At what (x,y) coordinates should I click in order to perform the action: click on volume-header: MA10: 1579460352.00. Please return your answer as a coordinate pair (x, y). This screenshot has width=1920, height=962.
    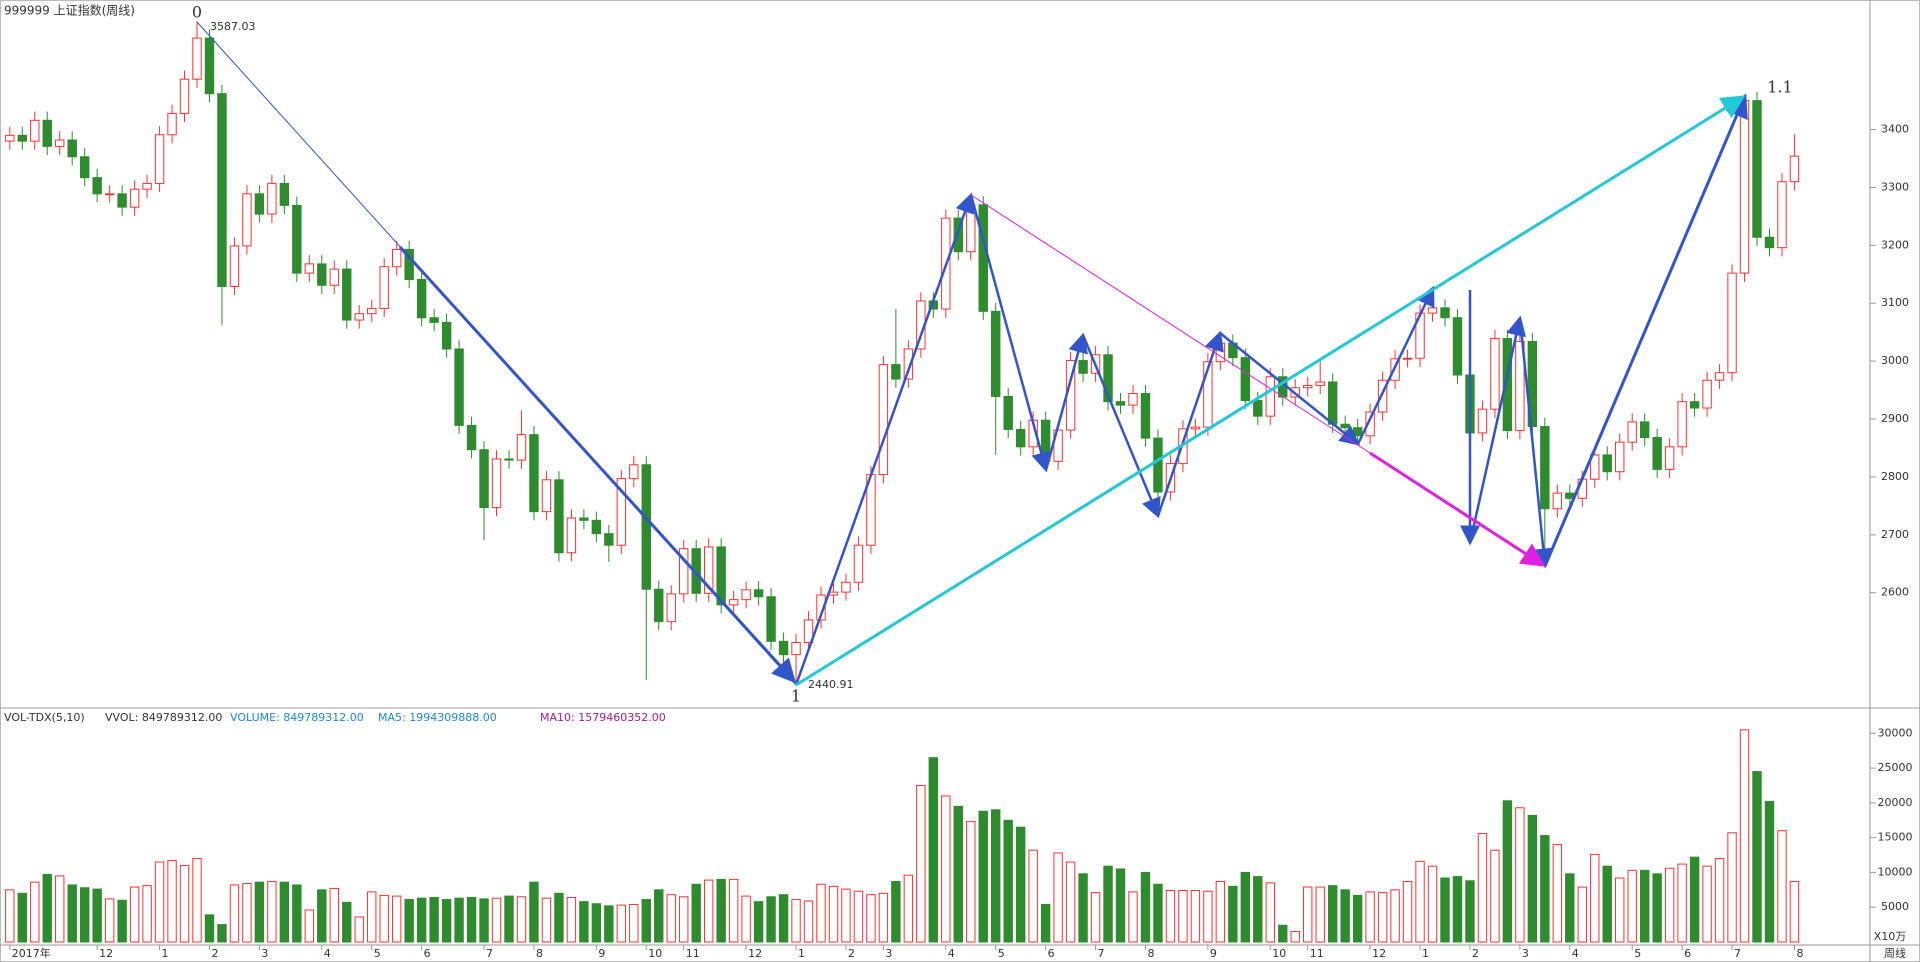
    Looking at the image, I should click on (603, 717).